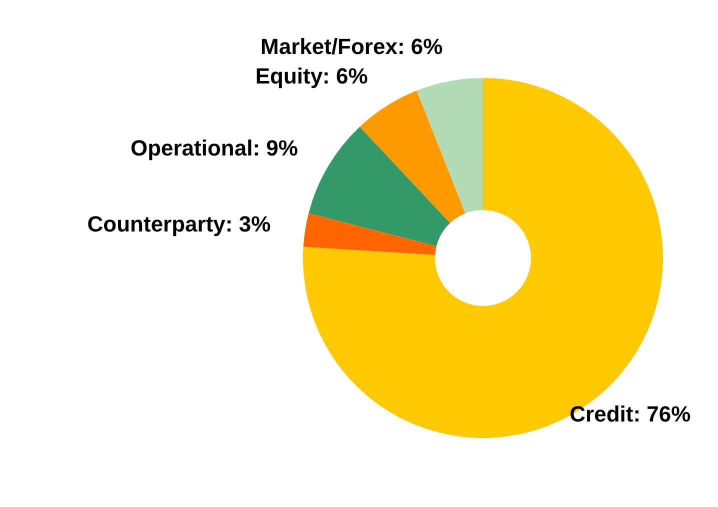 The width and height of the screenshot is (718, 507). I want to click on slice-label: Credit: 76%, so click(630, 414).